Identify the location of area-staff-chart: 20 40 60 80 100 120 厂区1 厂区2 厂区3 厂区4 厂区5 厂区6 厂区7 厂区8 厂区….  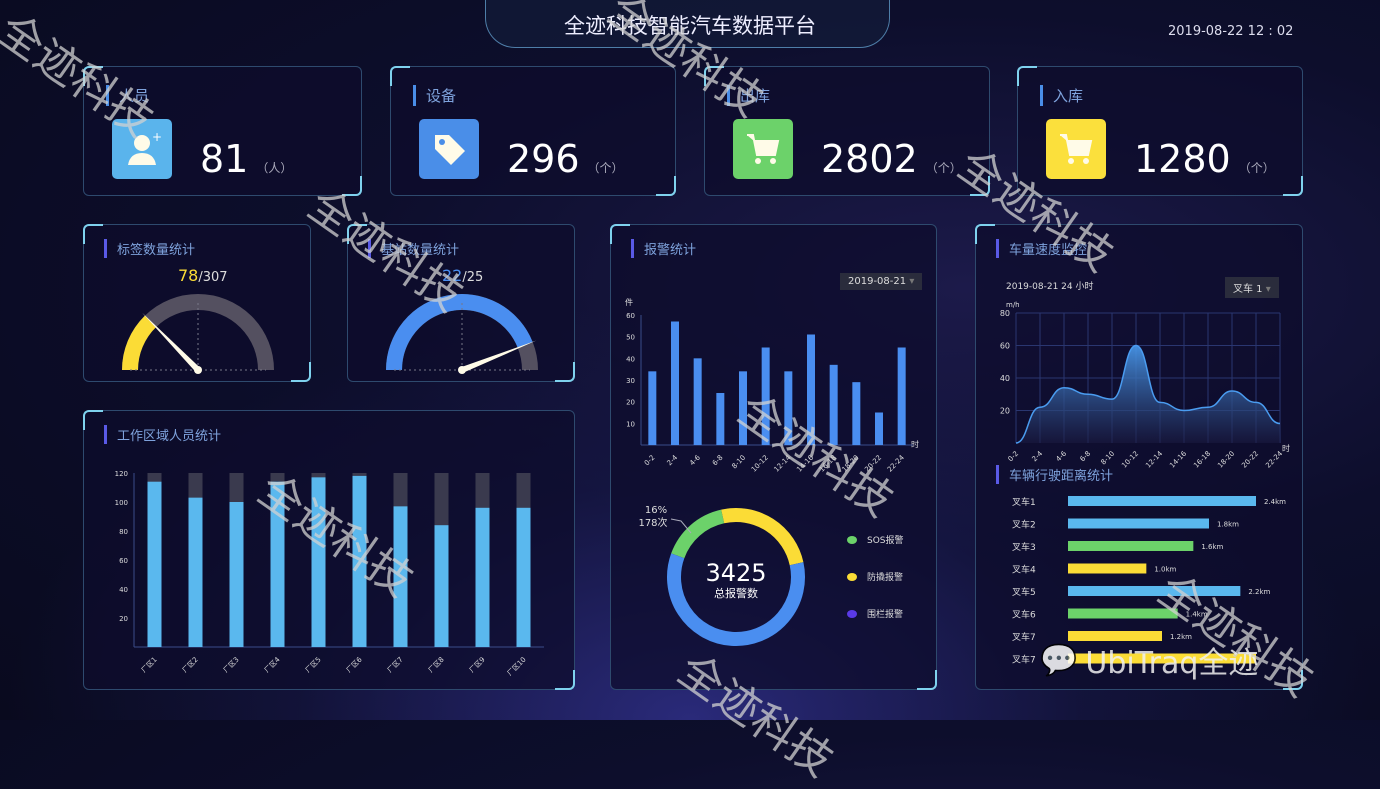
(329, 573).